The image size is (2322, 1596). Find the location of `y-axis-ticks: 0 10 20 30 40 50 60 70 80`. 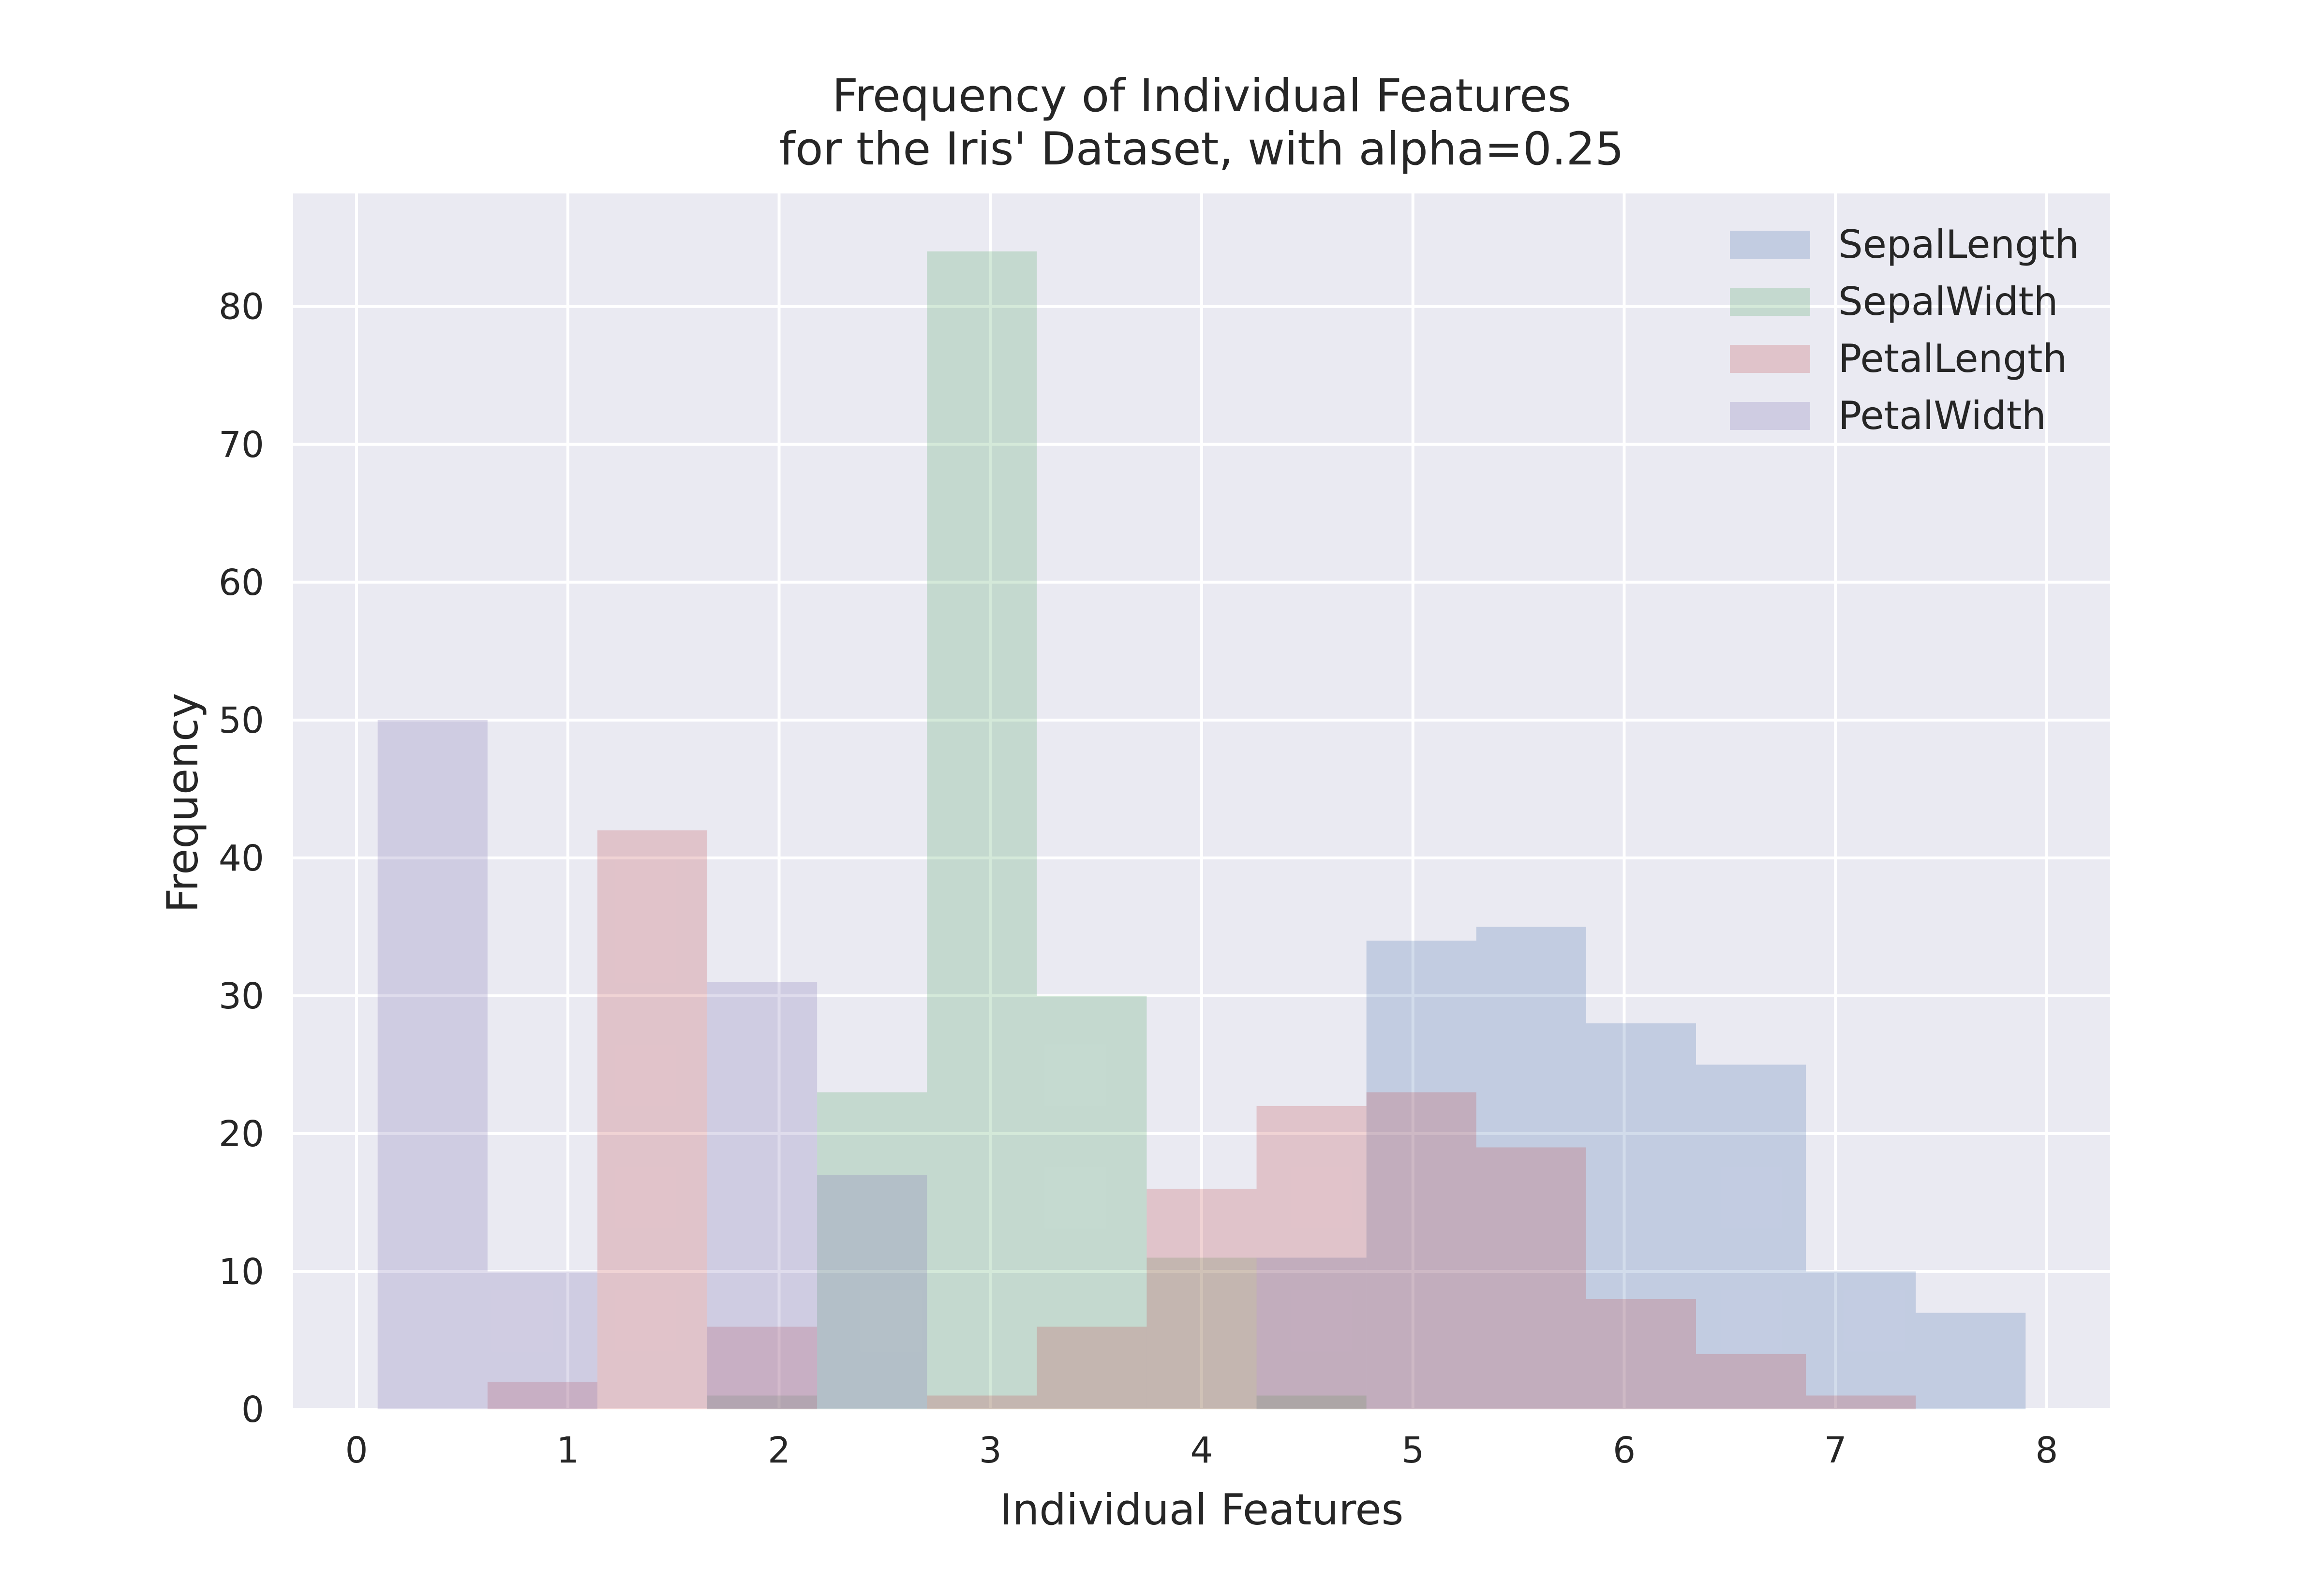

y-axis-ticks: 0 10 20 30 40 50 60 70 80 is located at coordinates (241, 858).